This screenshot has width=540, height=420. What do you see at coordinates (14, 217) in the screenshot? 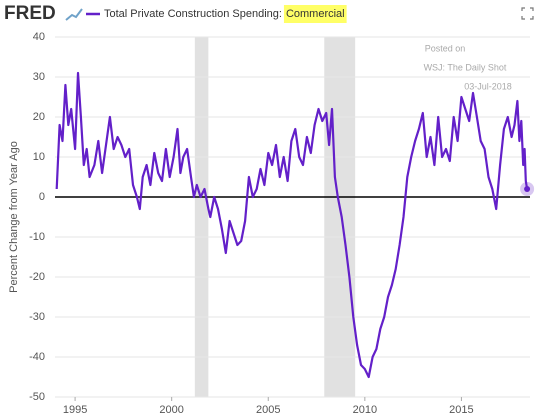
I see `y-axis-label: Percent Change from Year Ago` at bounding box center [14, 217].